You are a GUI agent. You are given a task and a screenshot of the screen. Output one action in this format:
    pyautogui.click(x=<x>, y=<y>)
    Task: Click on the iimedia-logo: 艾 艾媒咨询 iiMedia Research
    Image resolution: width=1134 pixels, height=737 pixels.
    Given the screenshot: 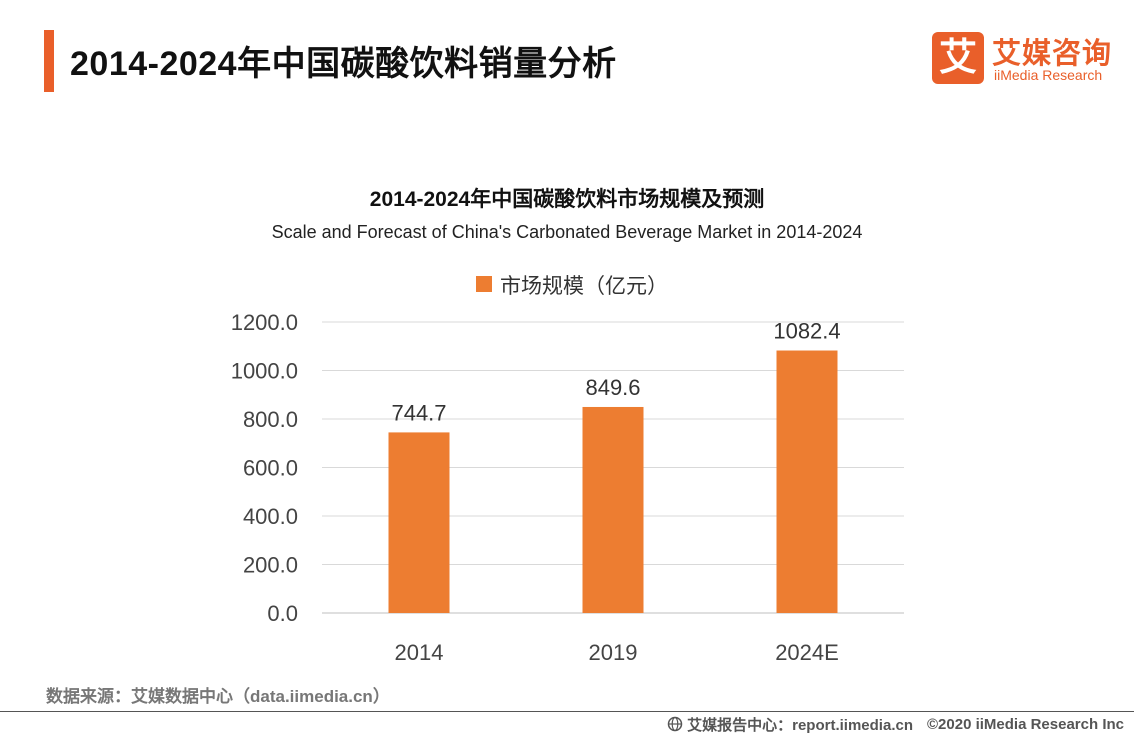 What is the action you would take?
    pyautogui.click(x=1027, y=59)
    